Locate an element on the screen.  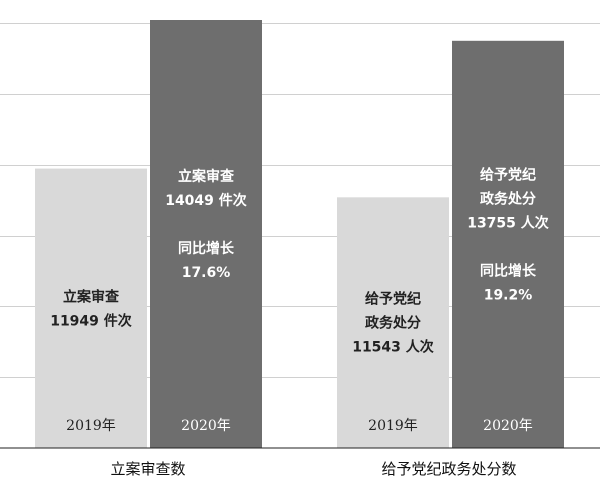
bar-2-2019年 is located at coordinates (393, 322).